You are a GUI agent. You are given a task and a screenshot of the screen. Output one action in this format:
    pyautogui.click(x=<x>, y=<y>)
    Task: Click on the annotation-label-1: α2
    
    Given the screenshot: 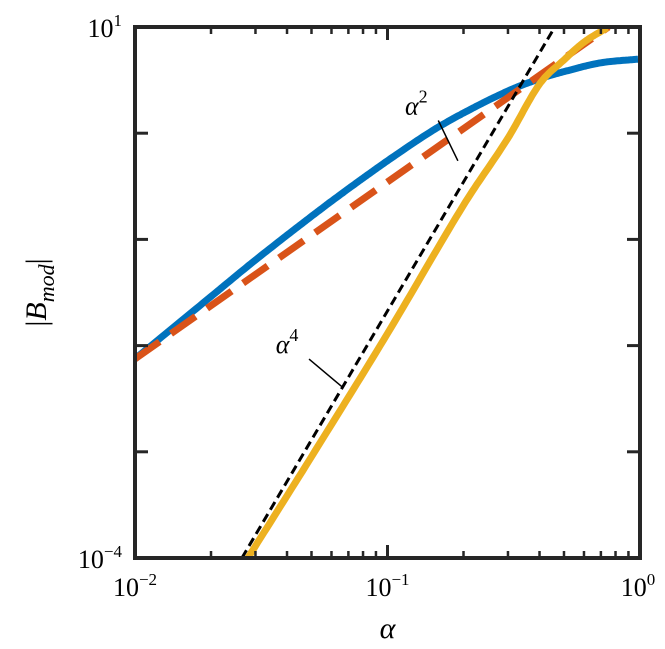 What is the action you would take?
    pyautogui.click(x=416, y=103)
    